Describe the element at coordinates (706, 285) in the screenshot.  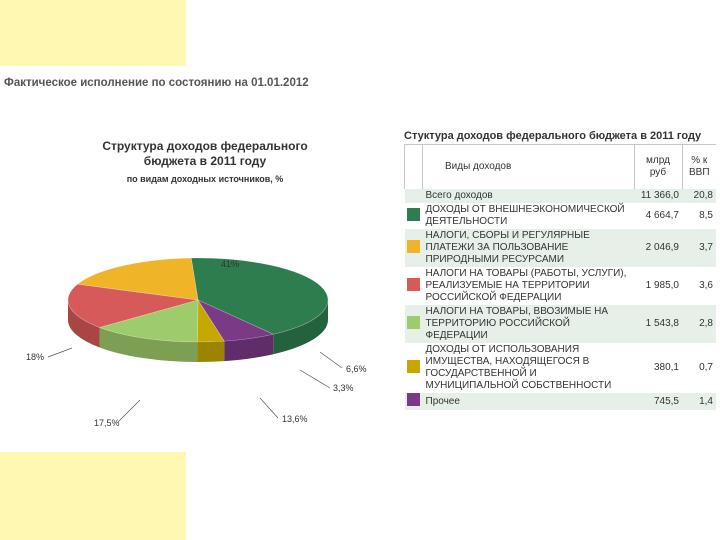
I see `row-pct: 3,6` at that location.